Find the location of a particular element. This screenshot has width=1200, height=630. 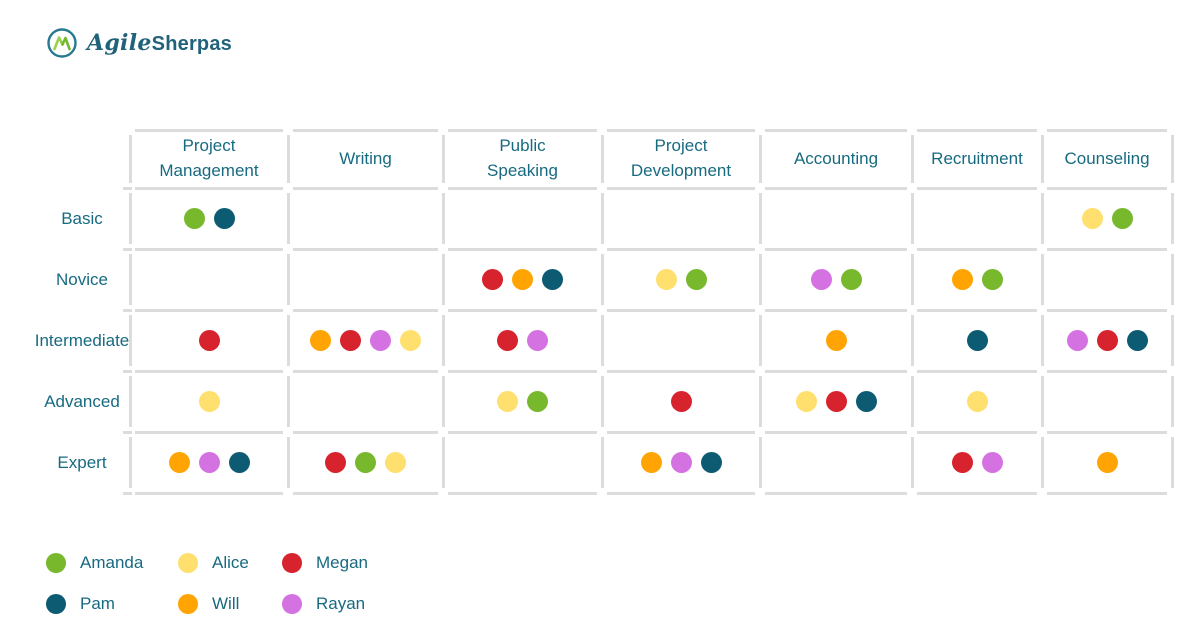

mountain-monogram-icon is located at coordinates (62, 43).